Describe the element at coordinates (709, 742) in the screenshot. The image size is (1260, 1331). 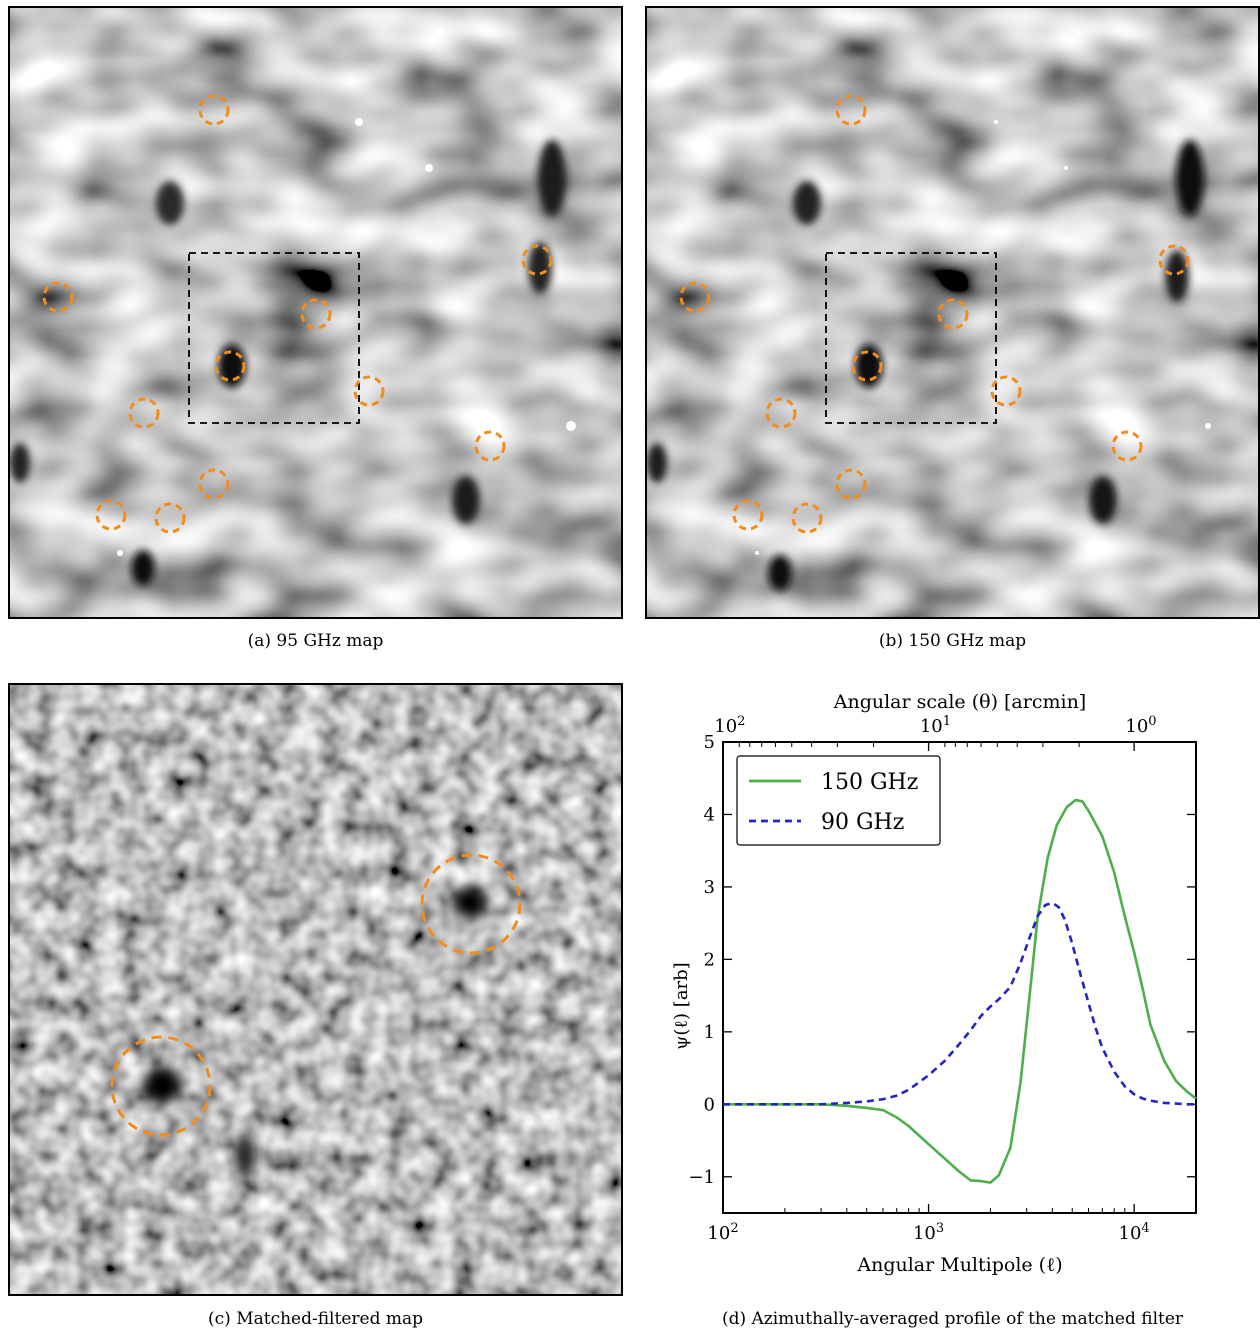
I see `y-tick-label: 5` at that location.